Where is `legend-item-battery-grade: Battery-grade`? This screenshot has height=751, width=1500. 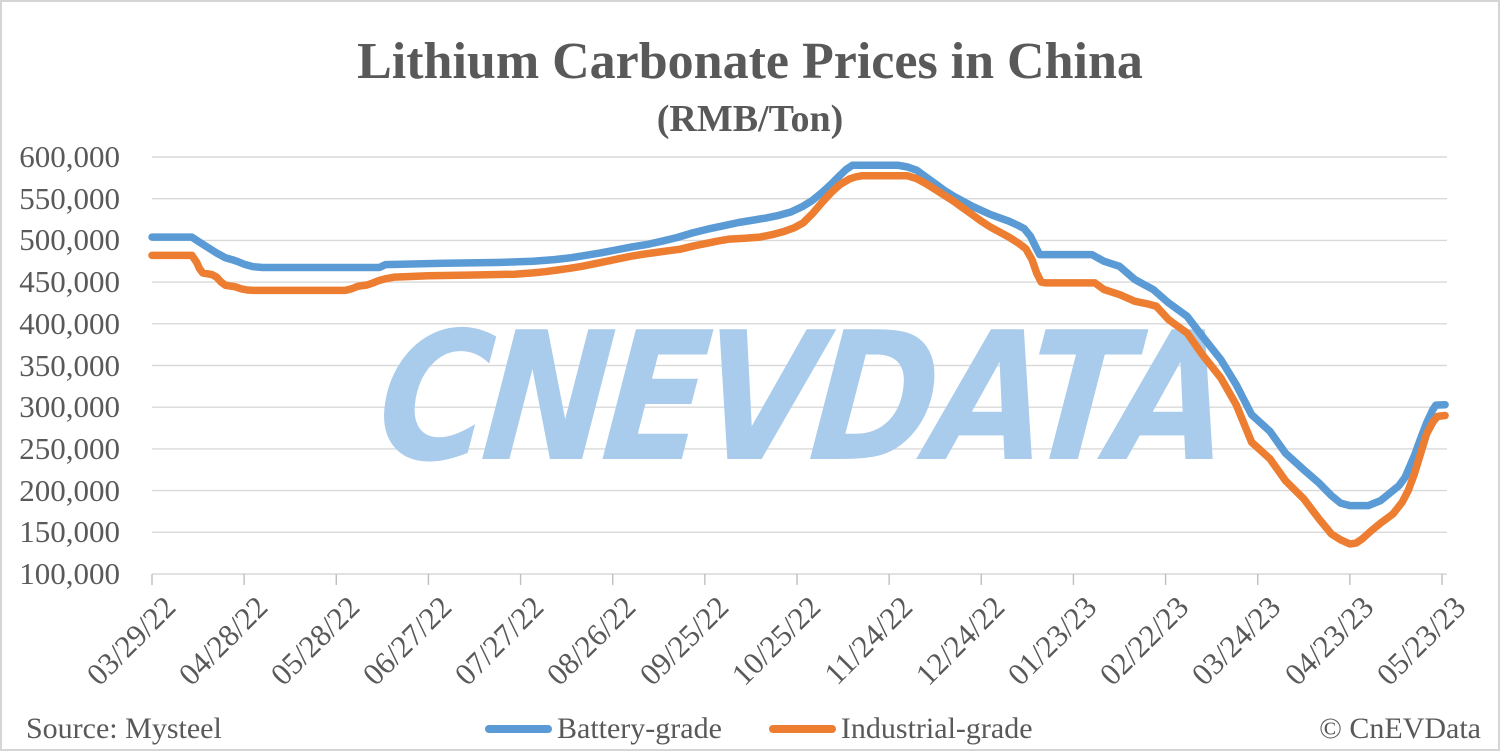 legend-item-battery-grade: Battery-grade is located at coordinates (603, 729).